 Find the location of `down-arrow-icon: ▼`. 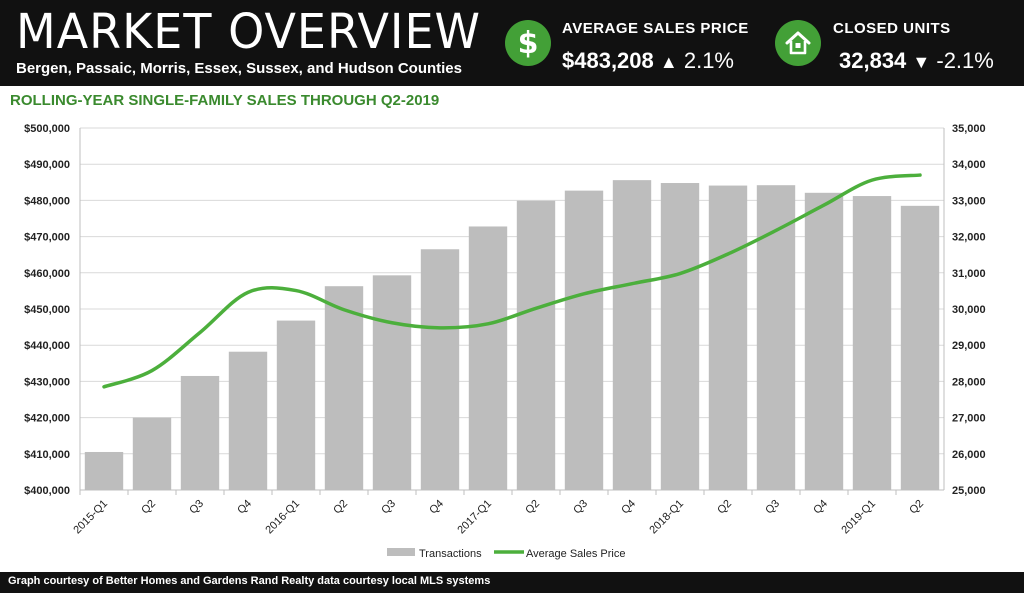

down-arrow-icon: ▼ is located at coordinates (921, 62).